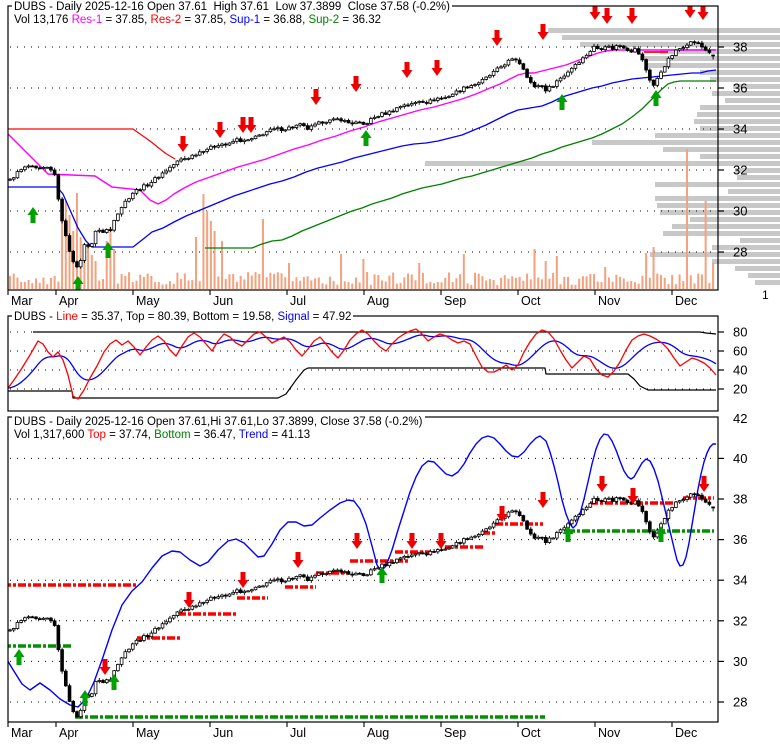 This screenshot has width=780, height=745. What do you see at coordinates (130, 435) in the screenshot?
I see `header-text-segment: = 37.74,` at bounding box center [130, 435].